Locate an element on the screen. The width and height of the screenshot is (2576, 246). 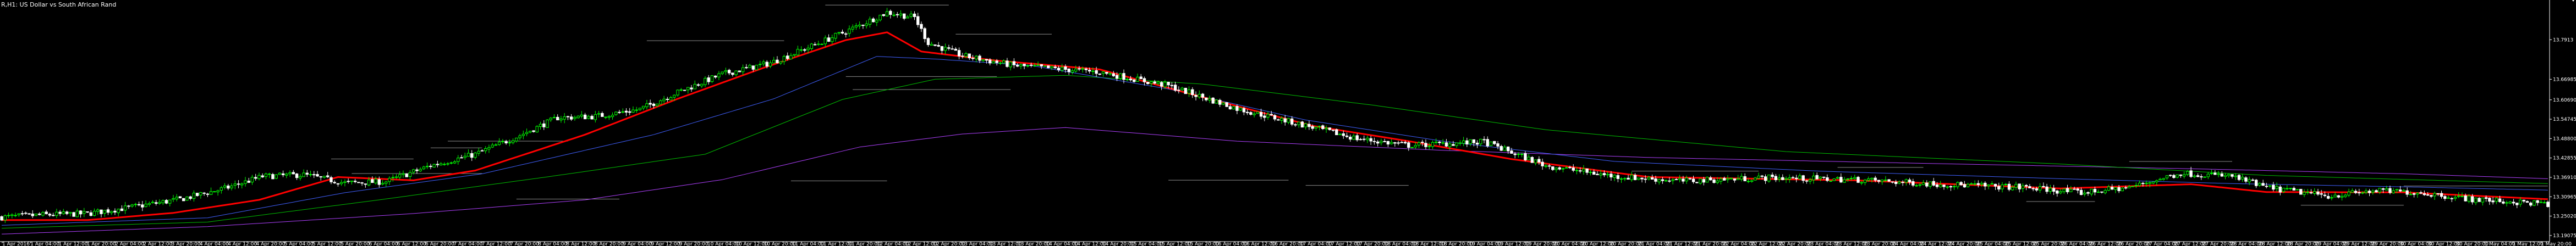
time-tick-label: 20 Apr 04:00 is located at coordinates (1569, 244).